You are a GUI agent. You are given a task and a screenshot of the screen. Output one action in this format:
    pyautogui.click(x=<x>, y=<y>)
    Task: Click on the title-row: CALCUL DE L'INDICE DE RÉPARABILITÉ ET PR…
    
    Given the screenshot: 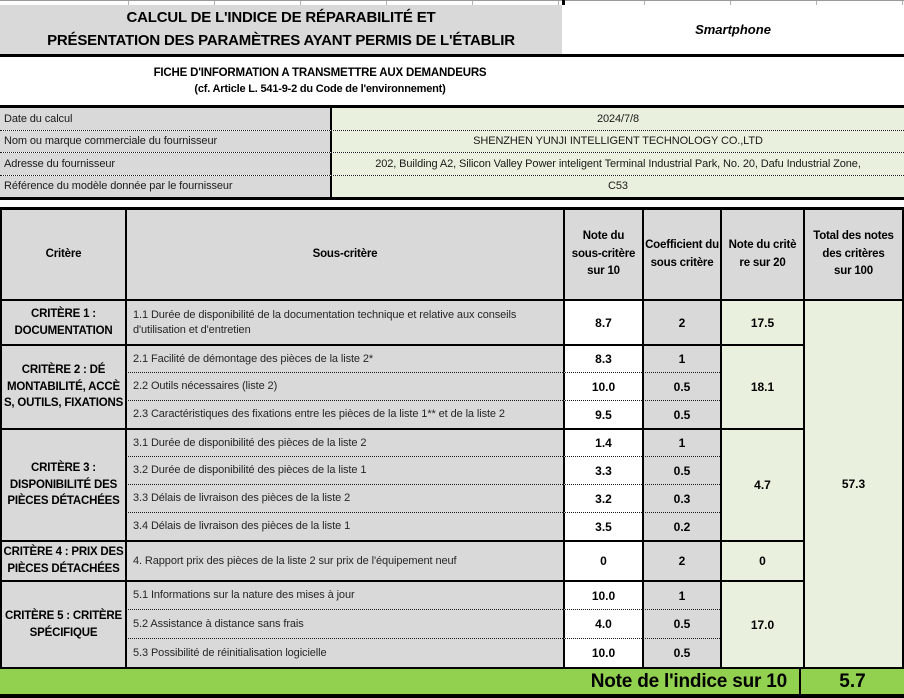 What is the action you would take?
    pyautogui.click(x=452, y=29)
    